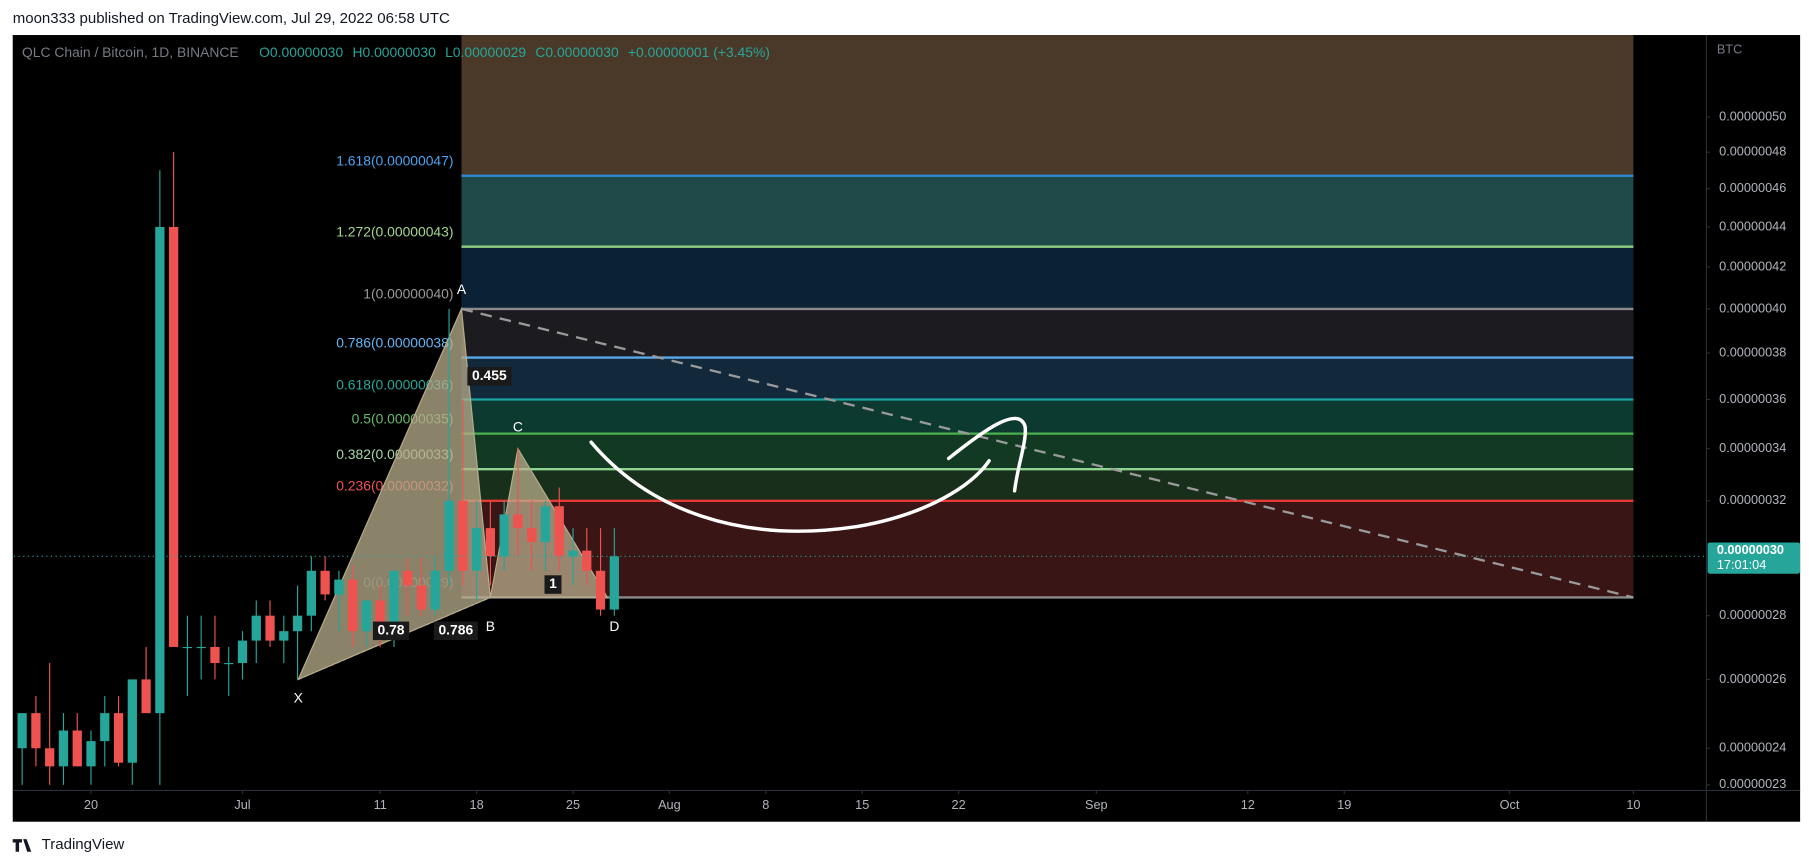  What do you see at coordinates (395, 52) in the screenshot?
I see `ohlc-value: H0.00000030` at bounding box center [395, 52].